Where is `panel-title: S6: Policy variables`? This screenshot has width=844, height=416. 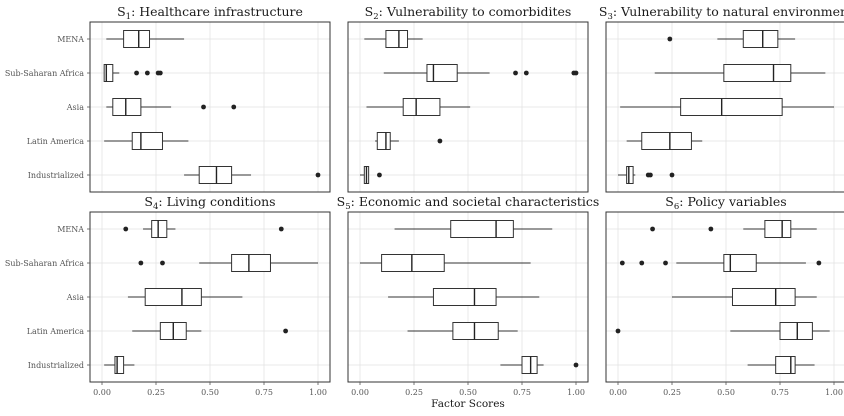 panel-title: S6: Policy variables is located at coordinates (725, 203).